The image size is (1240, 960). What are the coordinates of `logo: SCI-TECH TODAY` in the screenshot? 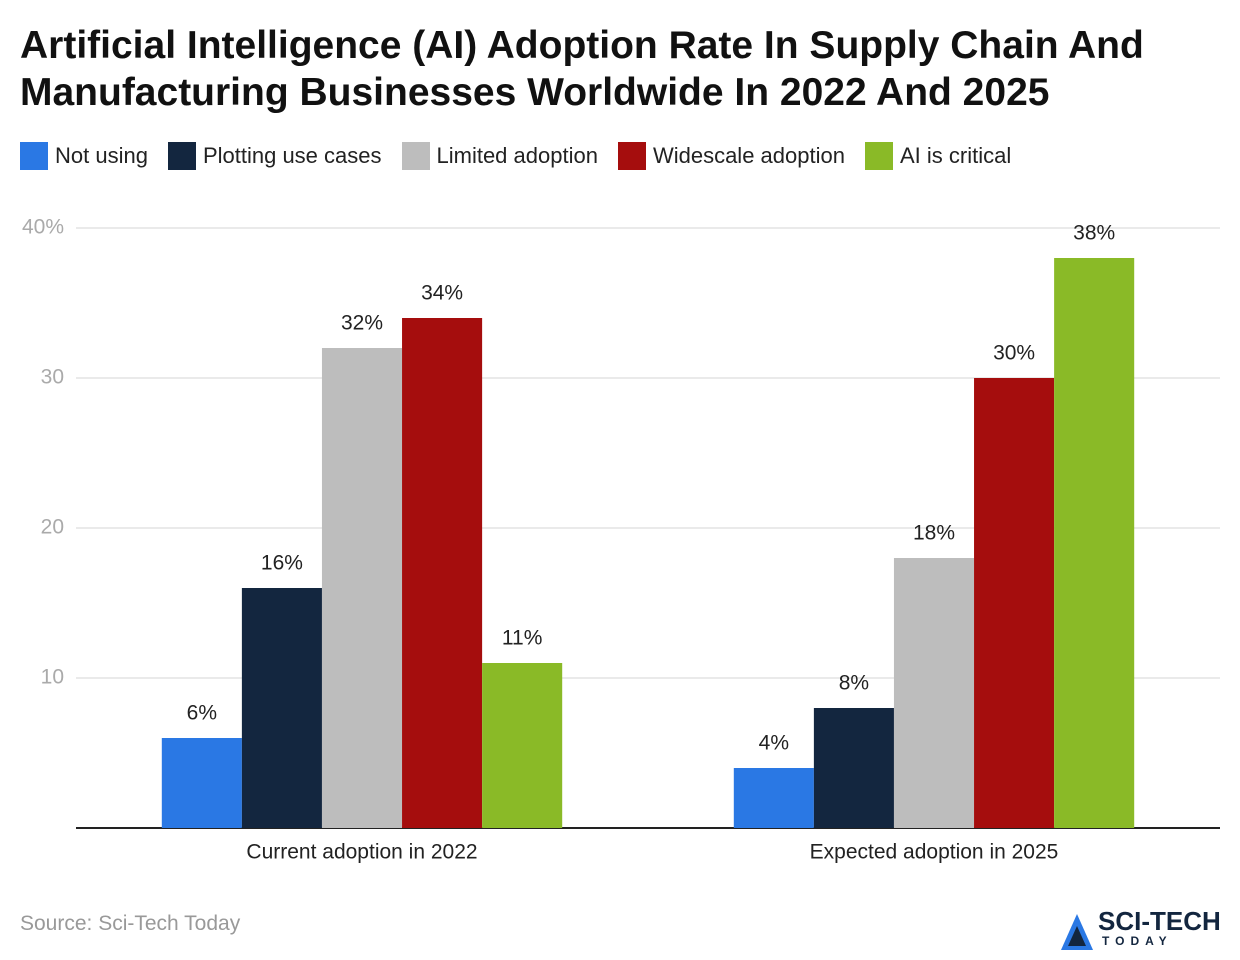 It's located at (1147, 928).